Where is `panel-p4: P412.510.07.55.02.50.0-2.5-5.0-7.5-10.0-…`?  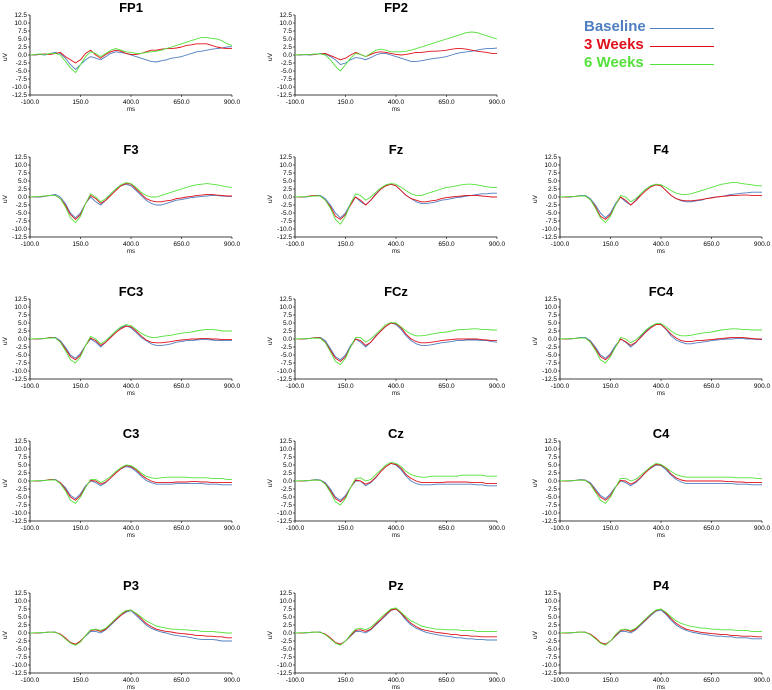 panel-p4: P412.510.07.55.02.50.0-2.5-5.0-7.5-10.0-… is located at coordinates (651, 634).